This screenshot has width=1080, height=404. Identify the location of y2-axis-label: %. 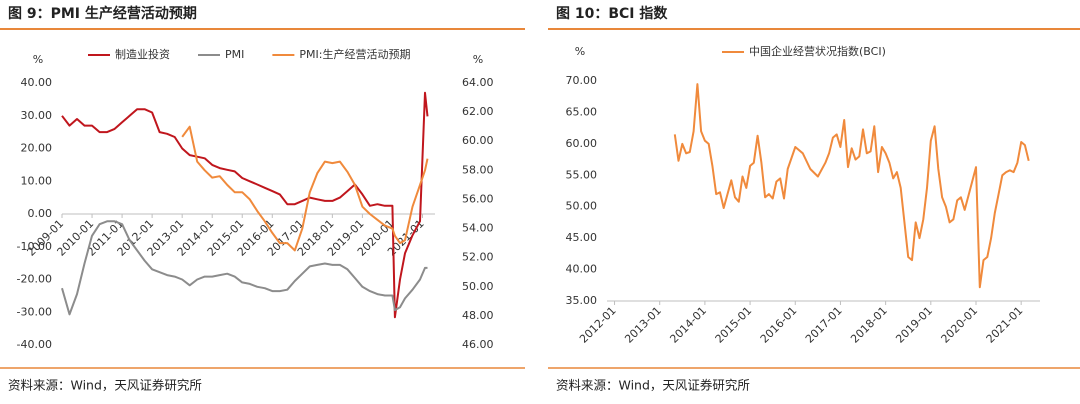
(478, 59).